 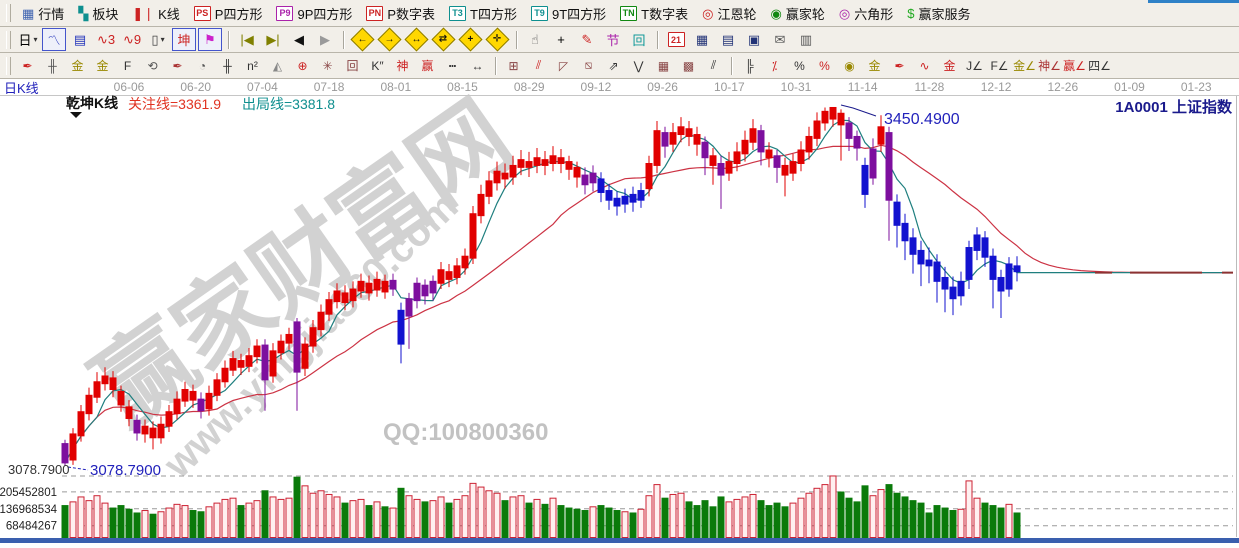 I want to click on annotate-icon: ✎, so click(x=587, y=39).